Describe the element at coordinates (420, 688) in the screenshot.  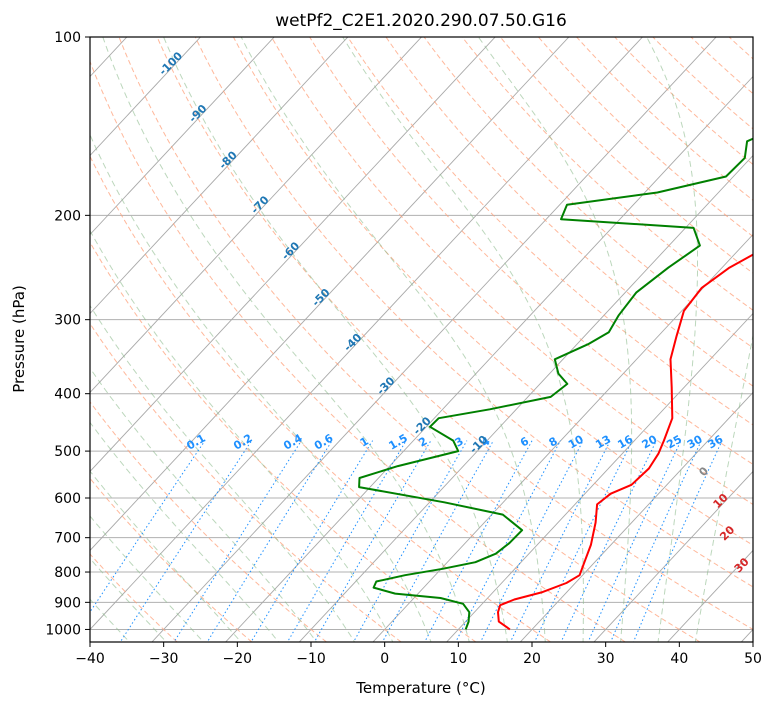
I see `x-axis-label: Temperature (°C)` at that location.